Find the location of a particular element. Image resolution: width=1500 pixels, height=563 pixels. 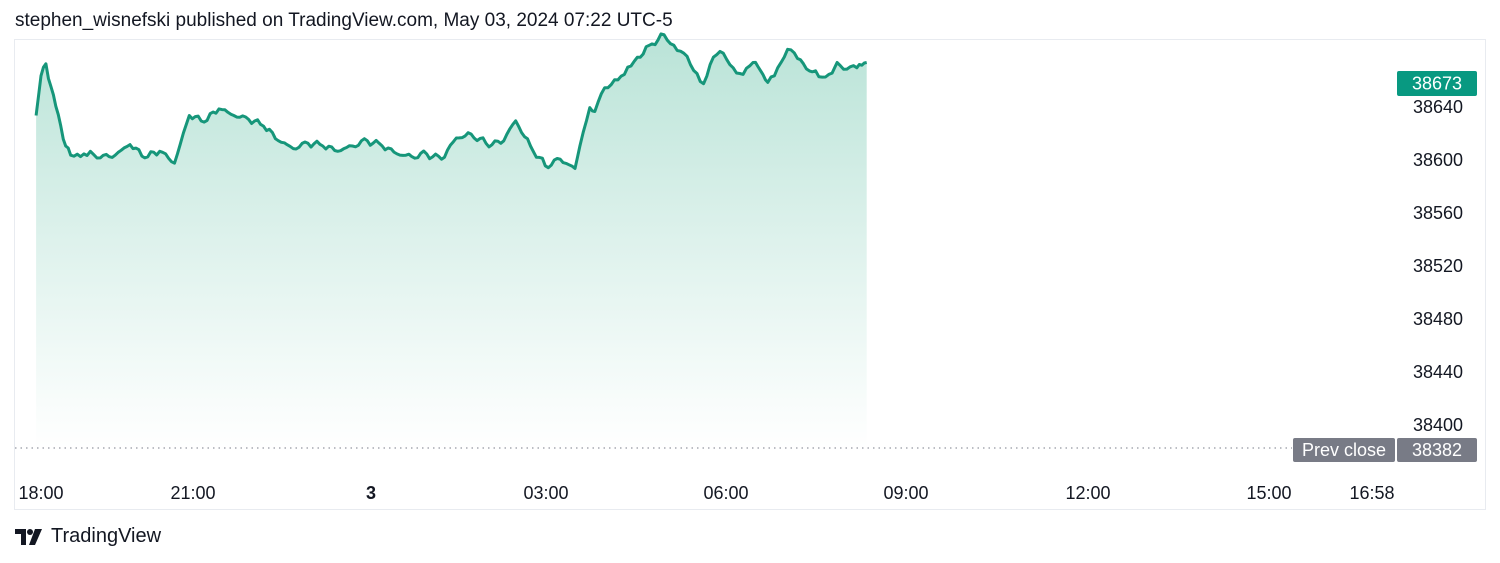

prev-close-tag: Prev close is located at coordinates (1344, 450).